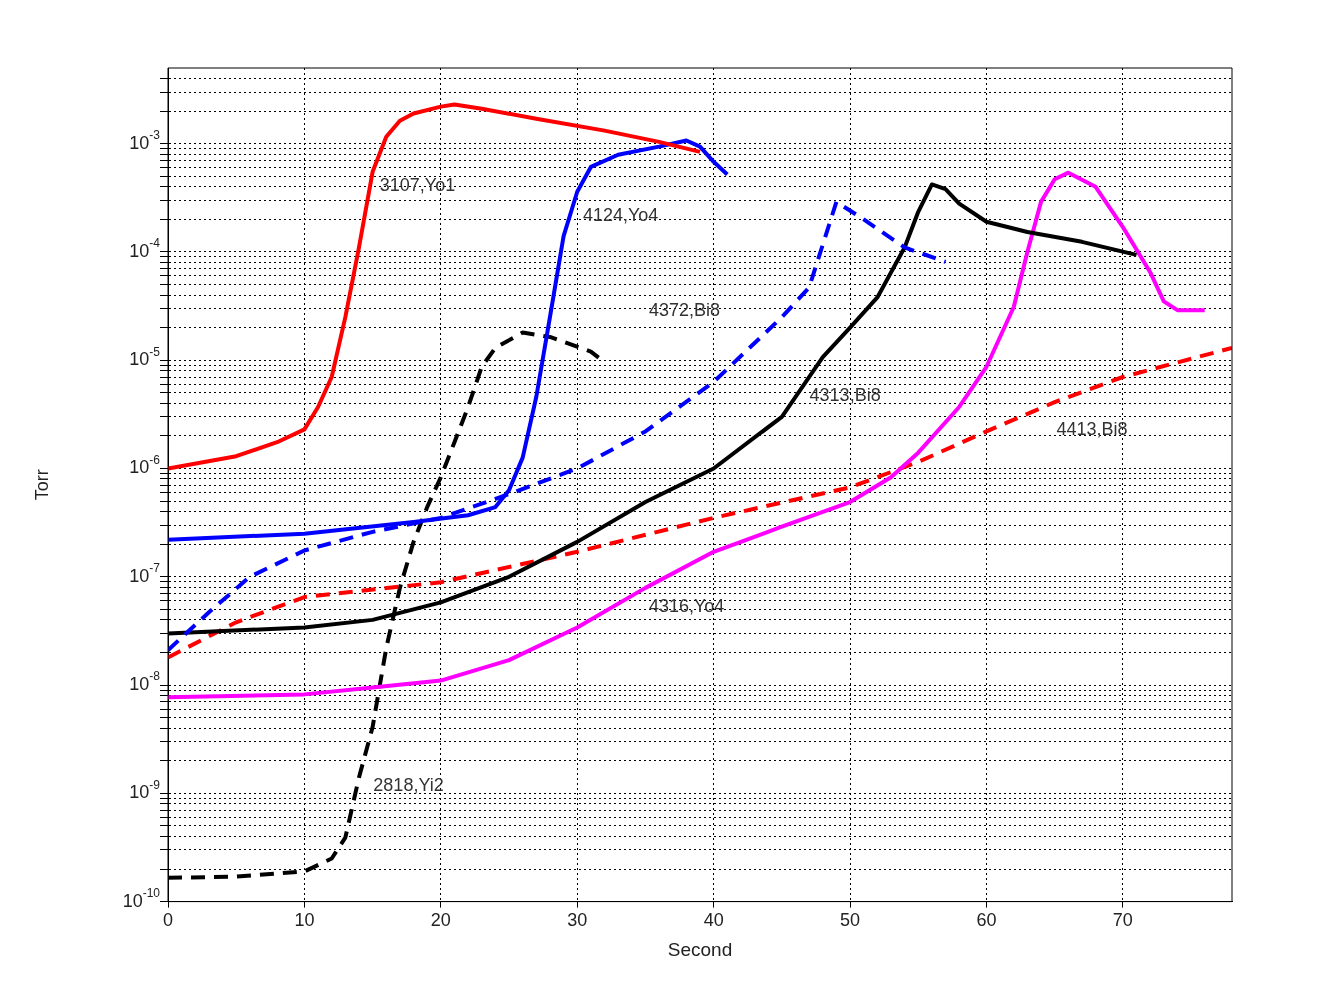  What do you see at coordinates (713, 920) in the screenshot?
I see `x-tick-label: 40` at bounding box center [713, 920].